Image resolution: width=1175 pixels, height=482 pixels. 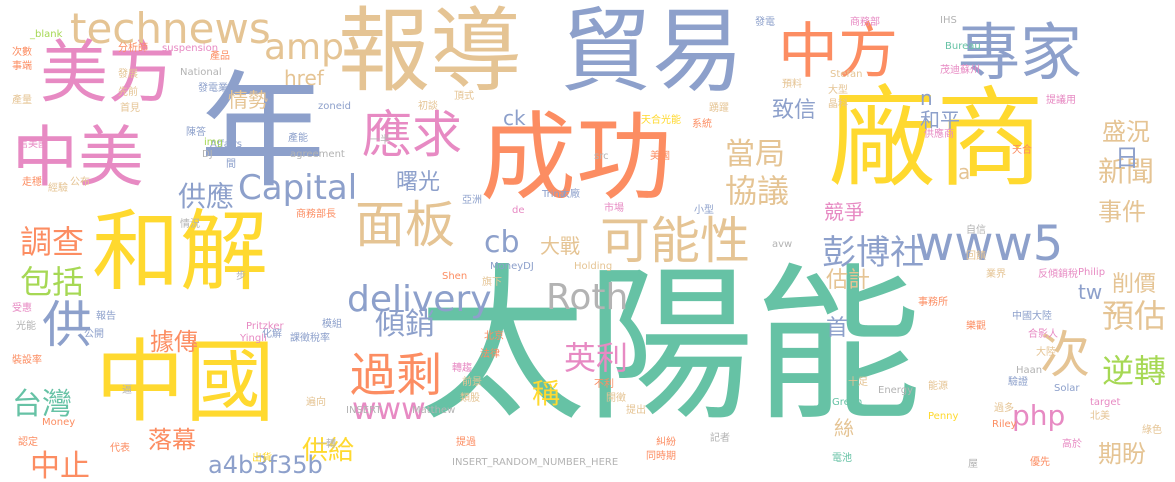 I want to click on small-word: 出貨, so click(x=262, y=458).